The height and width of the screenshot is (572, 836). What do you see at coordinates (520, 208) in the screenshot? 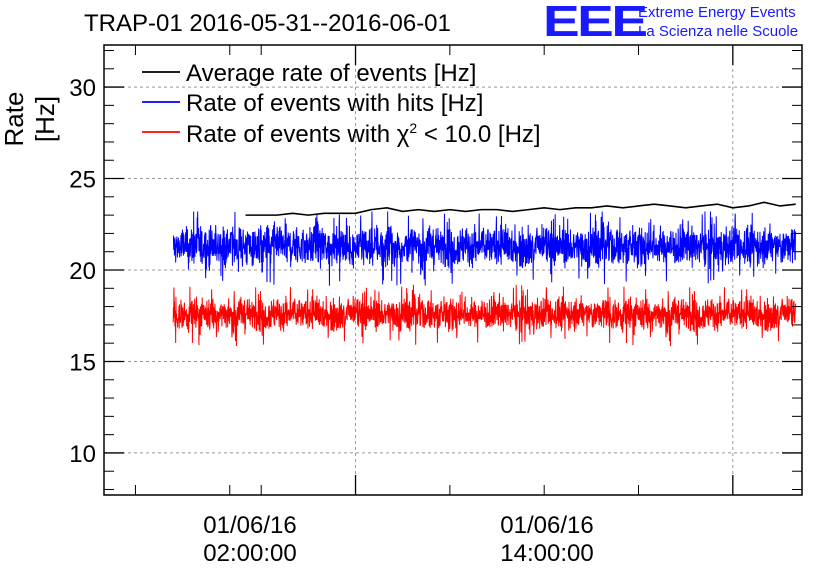
I see `series-line-average` at bounding box center [520, 208].